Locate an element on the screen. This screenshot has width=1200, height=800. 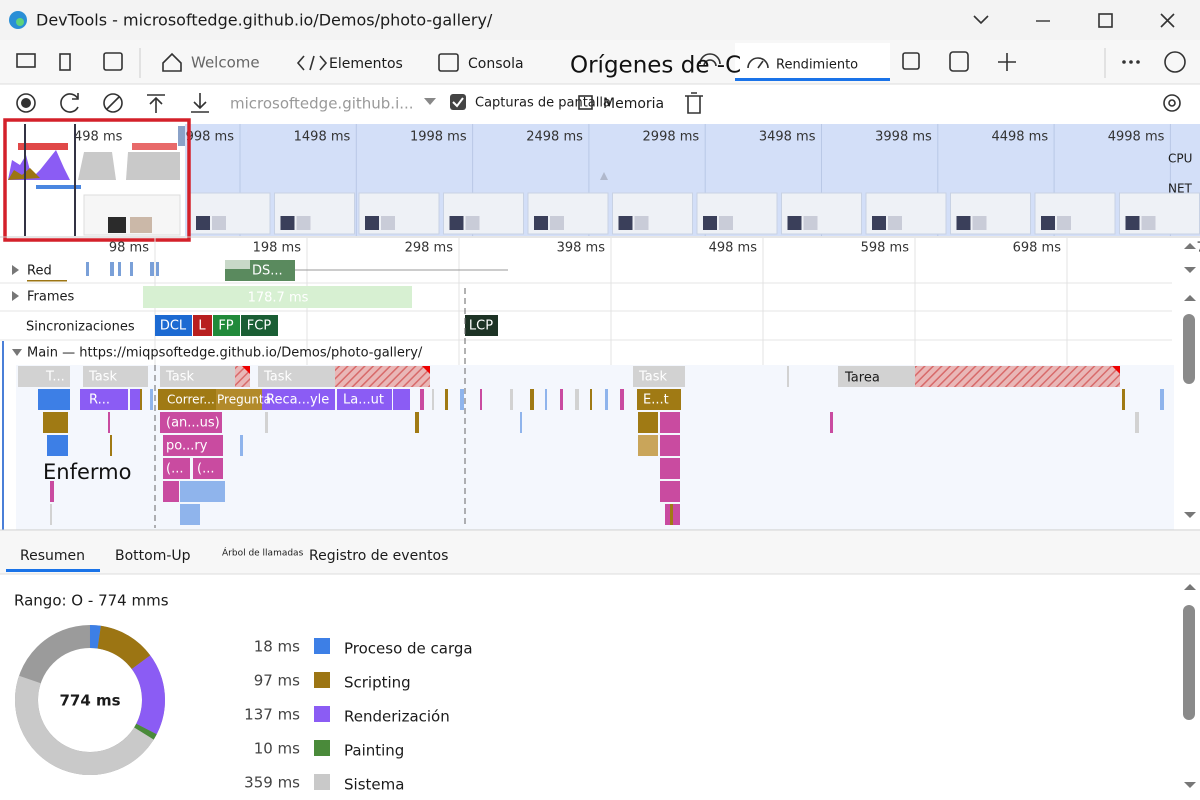
inspect-icon is located at coordinates (26, 60).